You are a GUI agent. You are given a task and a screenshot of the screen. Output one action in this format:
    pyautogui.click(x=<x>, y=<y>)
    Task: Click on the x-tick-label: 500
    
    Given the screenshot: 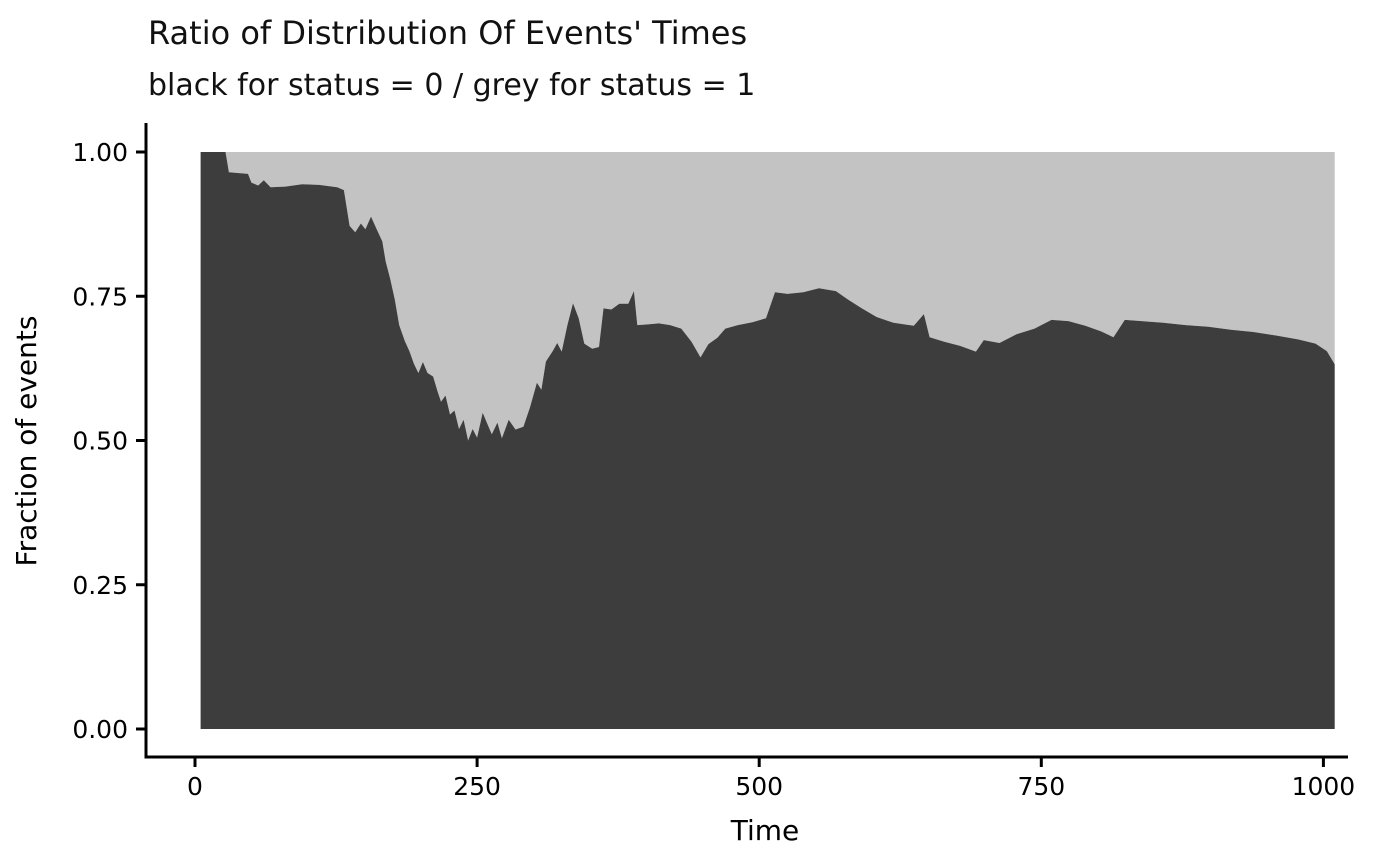 What is the action you would take?
    pyautogui.click(x=759, y=786)
    